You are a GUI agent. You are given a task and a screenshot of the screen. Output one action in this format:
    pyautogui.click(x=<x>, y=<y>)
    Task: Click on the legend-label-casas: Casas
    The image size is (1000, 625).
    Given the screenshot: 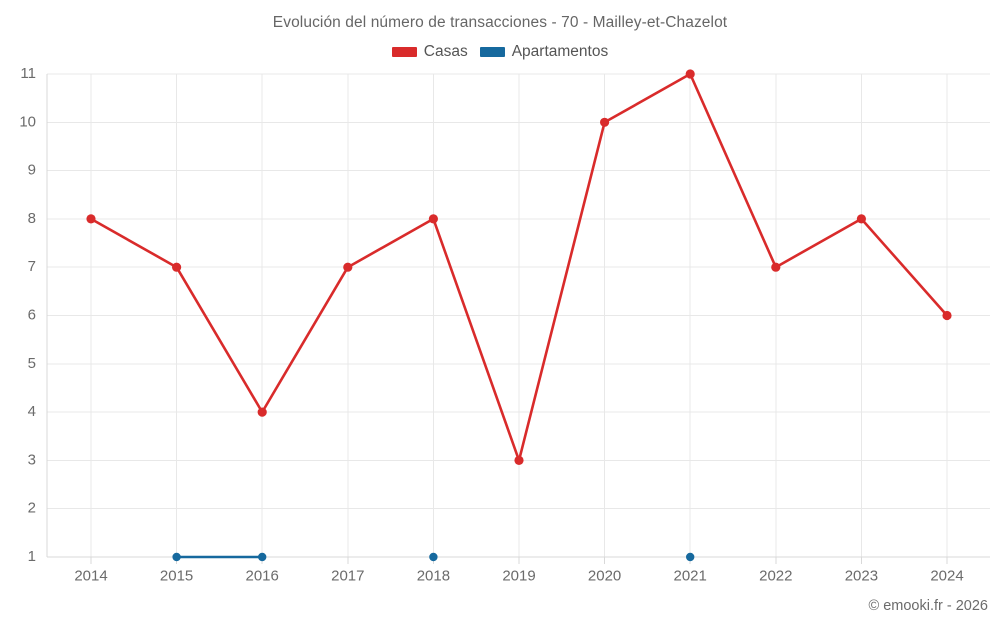 What is the action you would take?
    pyautogui.click(x=445, y=51)
    